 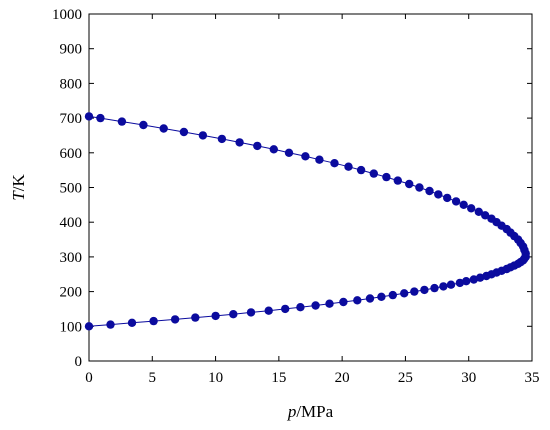 What do you see at coordinates (79, 362) in the screenshot?
I see `y-tick-label: 0` at bounding box center [79, 362].